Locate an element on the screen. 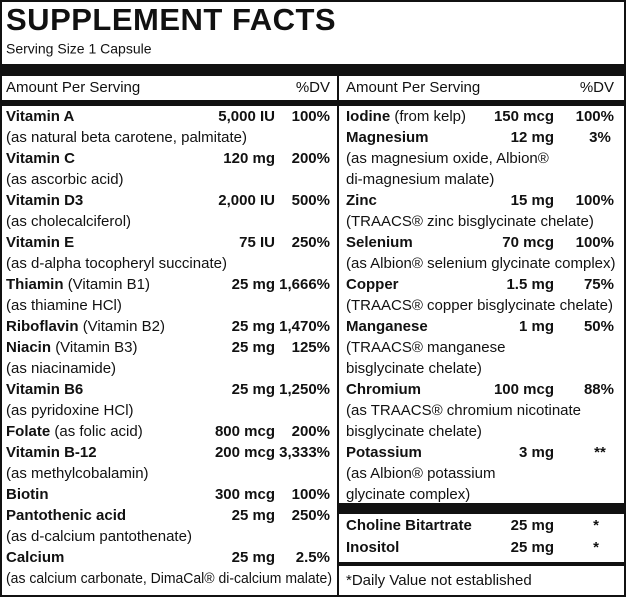 The height and width of the screenshot is (597, 626). nutrient-source: (as natural beta carotene, palmitate) is located at coordinates (126, 137).